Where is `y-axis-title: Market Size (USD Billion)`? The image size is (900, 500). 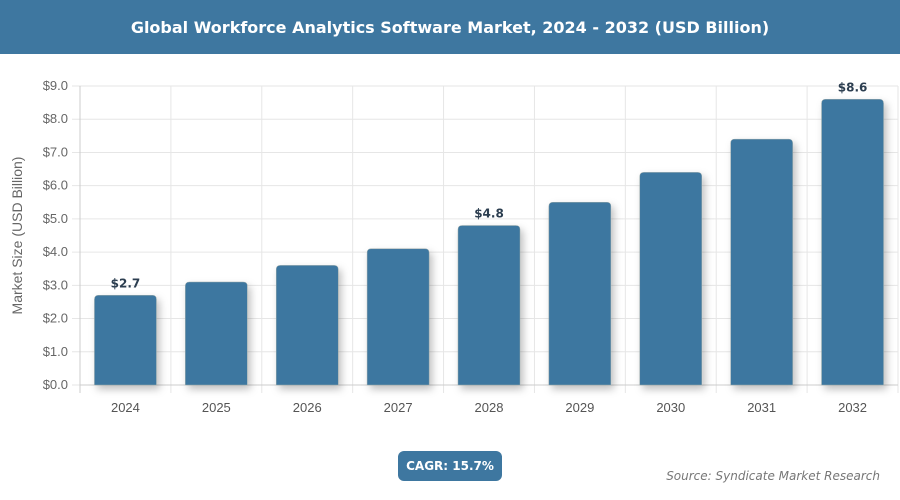
y-axis-title: Market Size (USD Billion) is located at coordinates (17, 236).